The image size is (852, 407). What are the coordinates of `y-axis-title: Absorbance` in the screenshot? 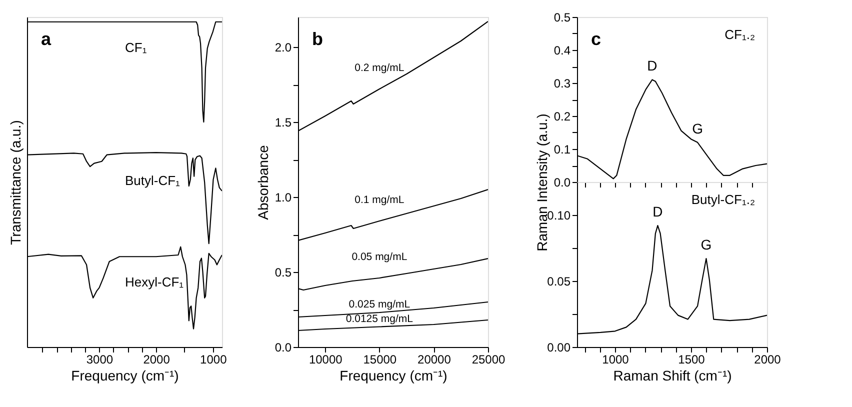 It's located at (262, 182).